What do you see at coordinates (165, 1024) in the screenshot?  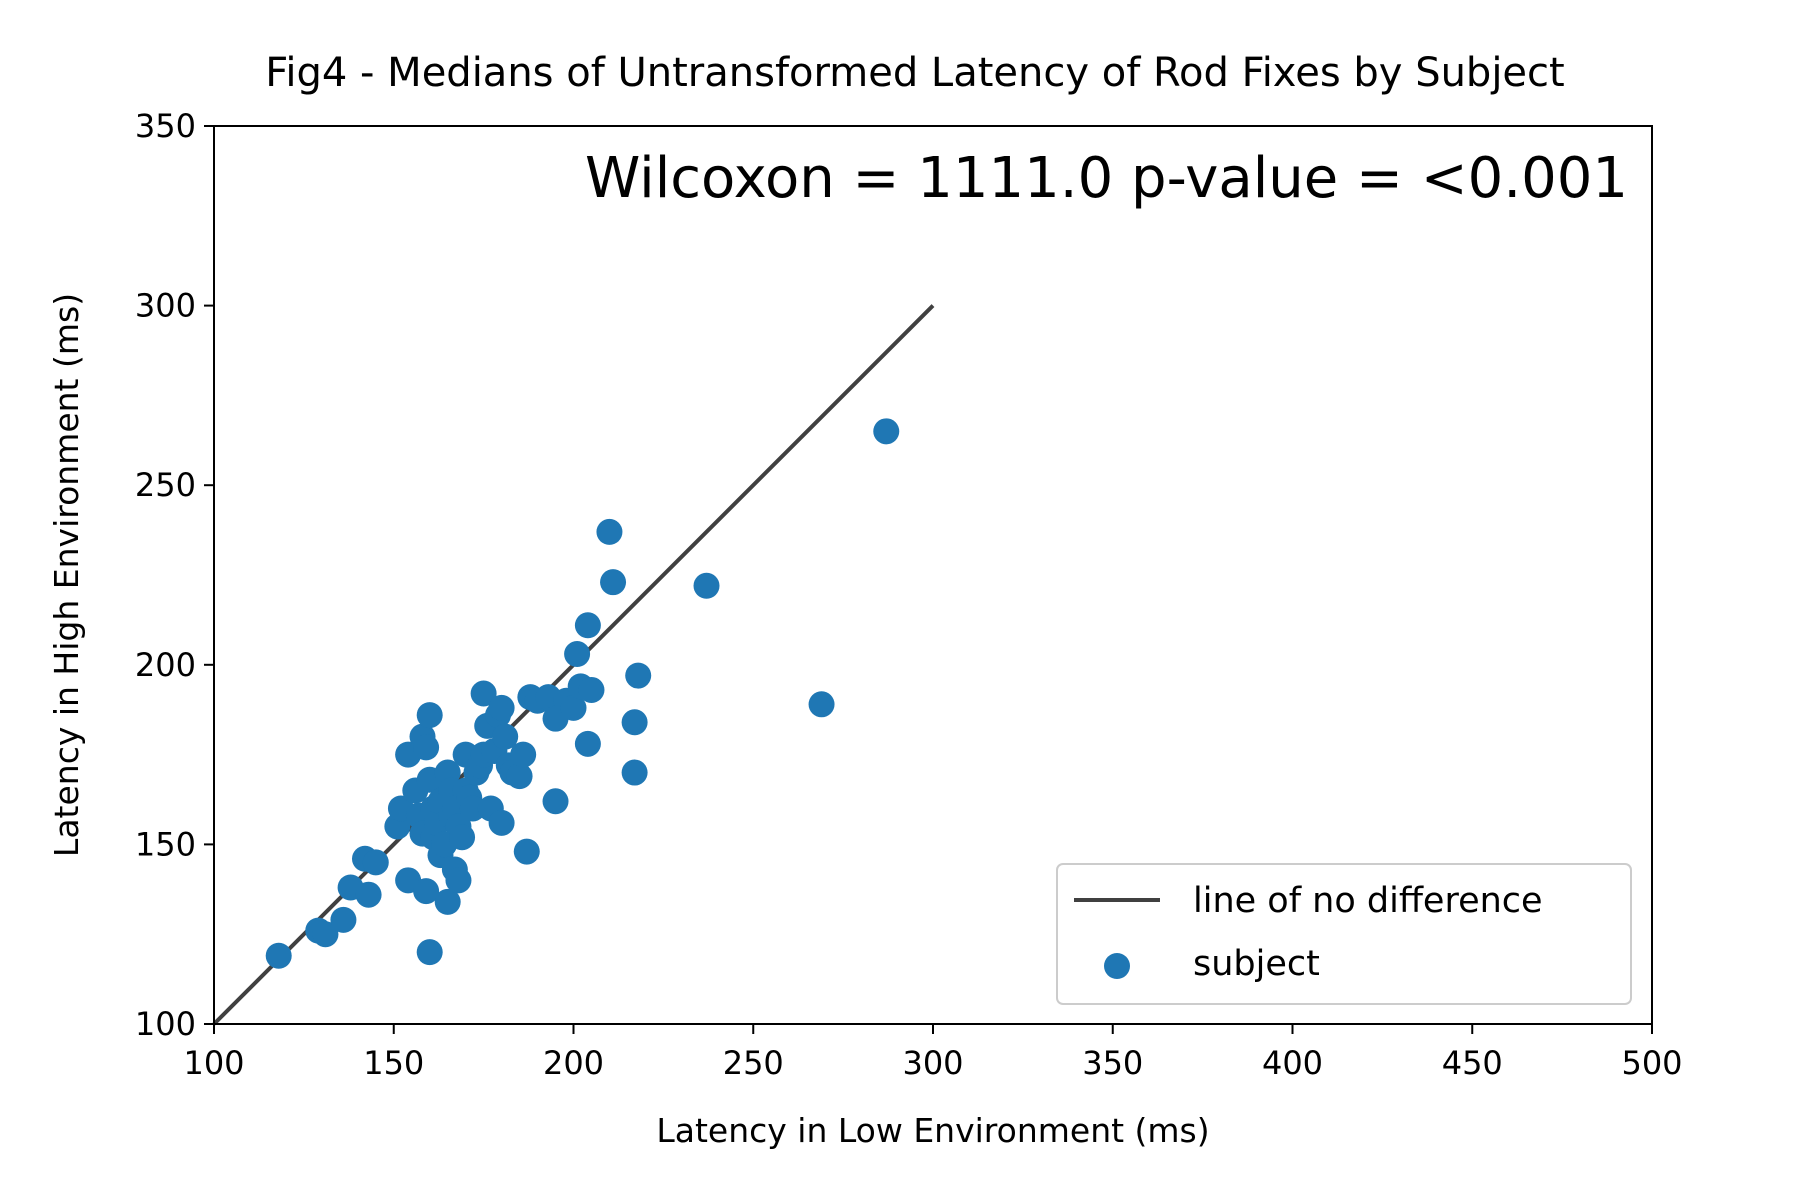 I see `y-tick-label: 100` at bounding box center [165, 1024].